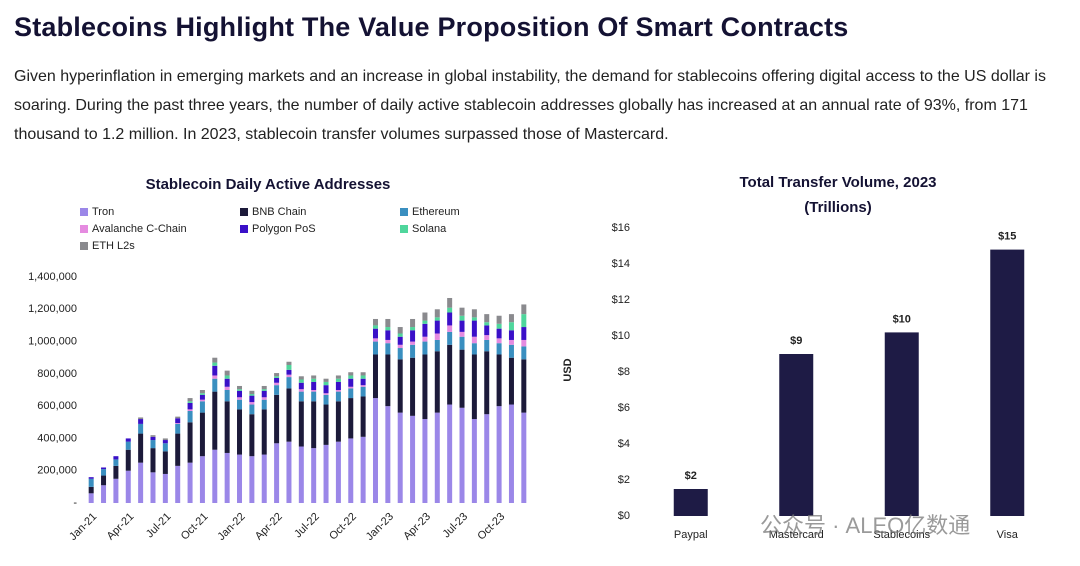  What do you see at coordinates (865, 525) in the screenshot?
I see `watermark: 公众号 · ALEO亿数通` at bounding box center [865, 525].